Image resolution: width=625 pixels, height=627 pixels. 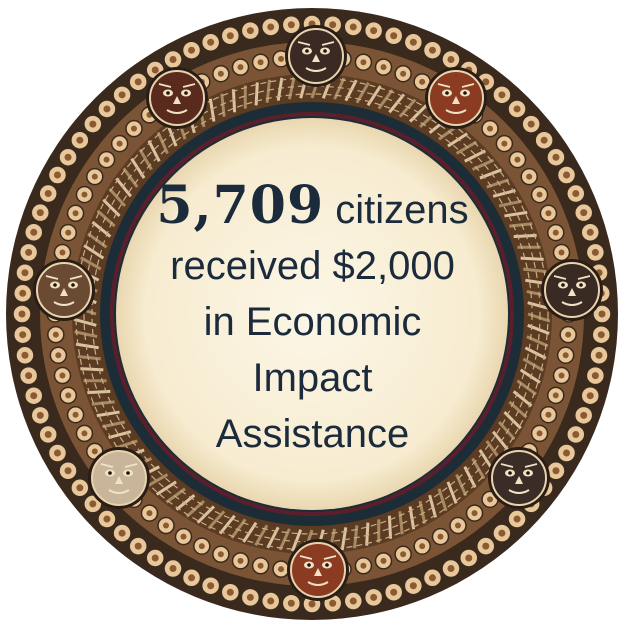 I want to click on message-line-4: Impact, so click(x=312, y=378).